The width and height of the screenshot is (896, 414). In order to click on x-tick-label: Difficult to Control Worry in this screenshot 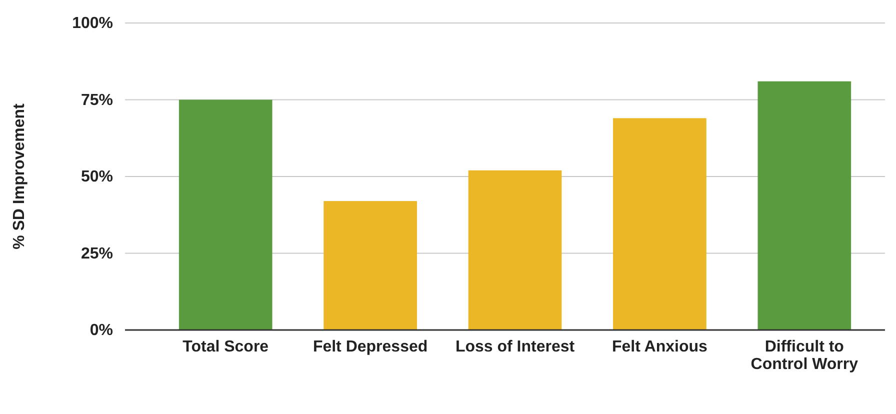, I will do `click(804, 355)`.